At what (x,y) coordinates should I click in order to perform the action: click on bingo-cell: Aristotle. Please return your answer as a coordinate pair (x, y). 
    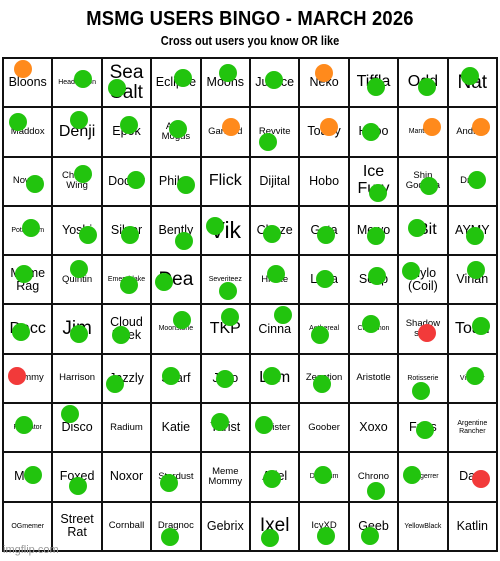
    Looking at the image, I should click on (373, 378).